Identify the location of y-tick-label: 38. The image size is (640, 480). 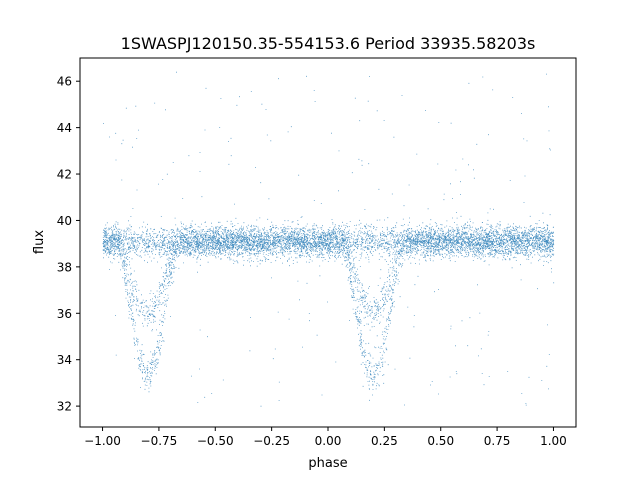
(64, 267).